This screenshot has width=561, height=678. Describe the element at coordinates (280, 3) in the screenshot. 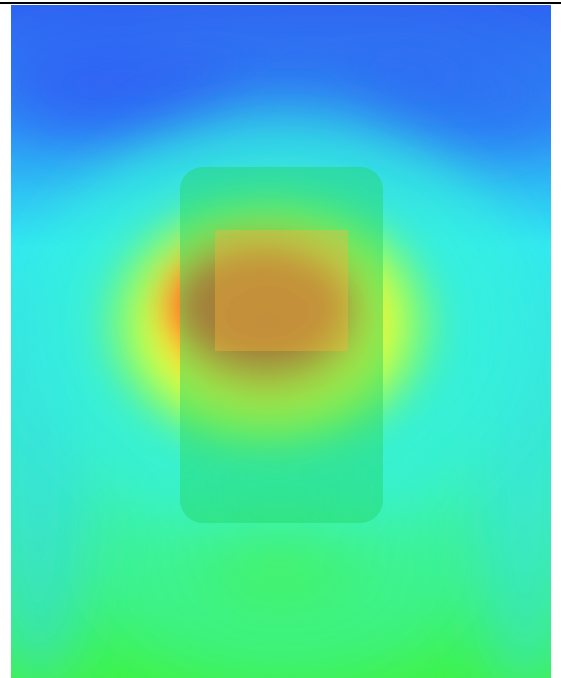

I see `top-border-line` at that location.